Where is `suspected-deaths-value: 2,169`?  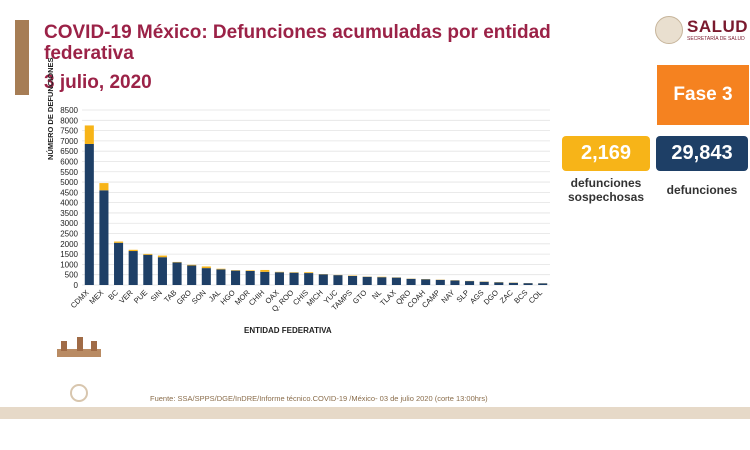
suspected-deaths-value: 2,169 is located at coordinates (606, 153).